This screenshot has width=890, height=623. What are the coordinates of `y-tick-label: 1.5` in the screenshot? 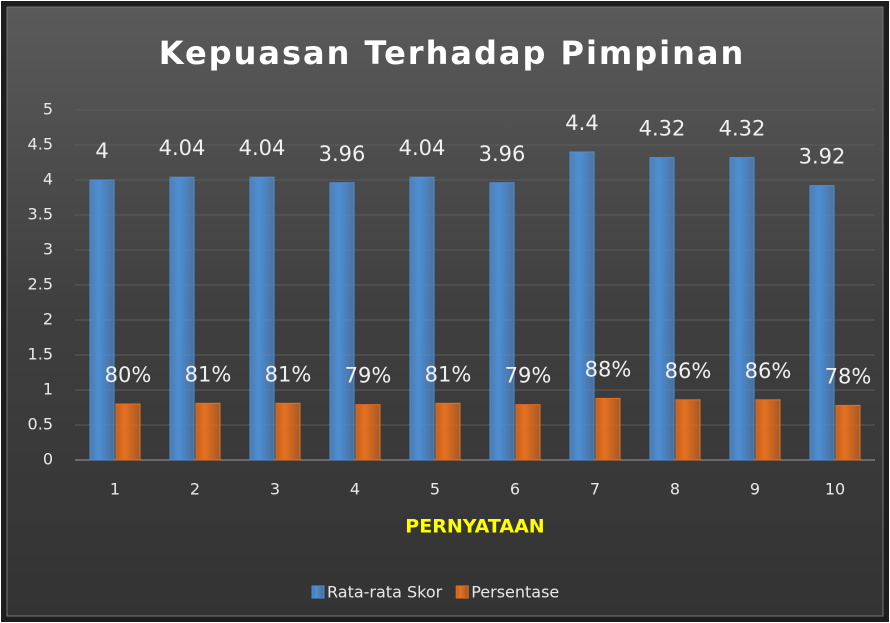 It's located at (40, 354).